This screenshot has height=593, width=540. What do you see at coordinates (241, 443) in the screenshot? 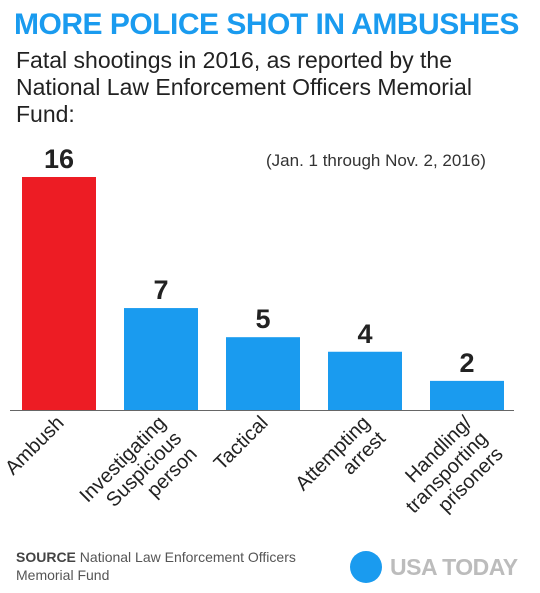
I see `category-label-3: Tactical` at bounding box center [241, 443].